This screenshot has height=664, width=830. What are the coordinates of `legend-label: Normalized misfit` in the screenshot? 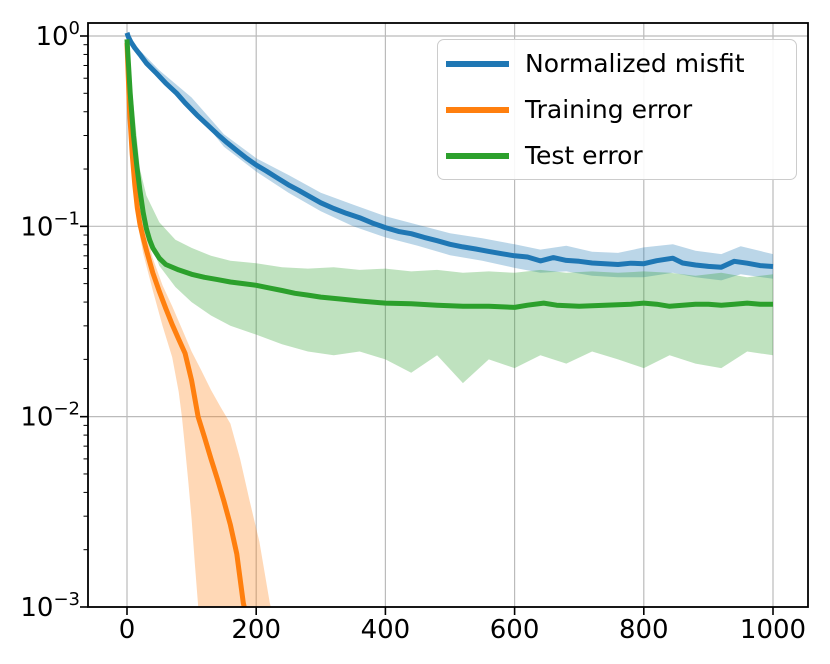 It's located at (635, 63).